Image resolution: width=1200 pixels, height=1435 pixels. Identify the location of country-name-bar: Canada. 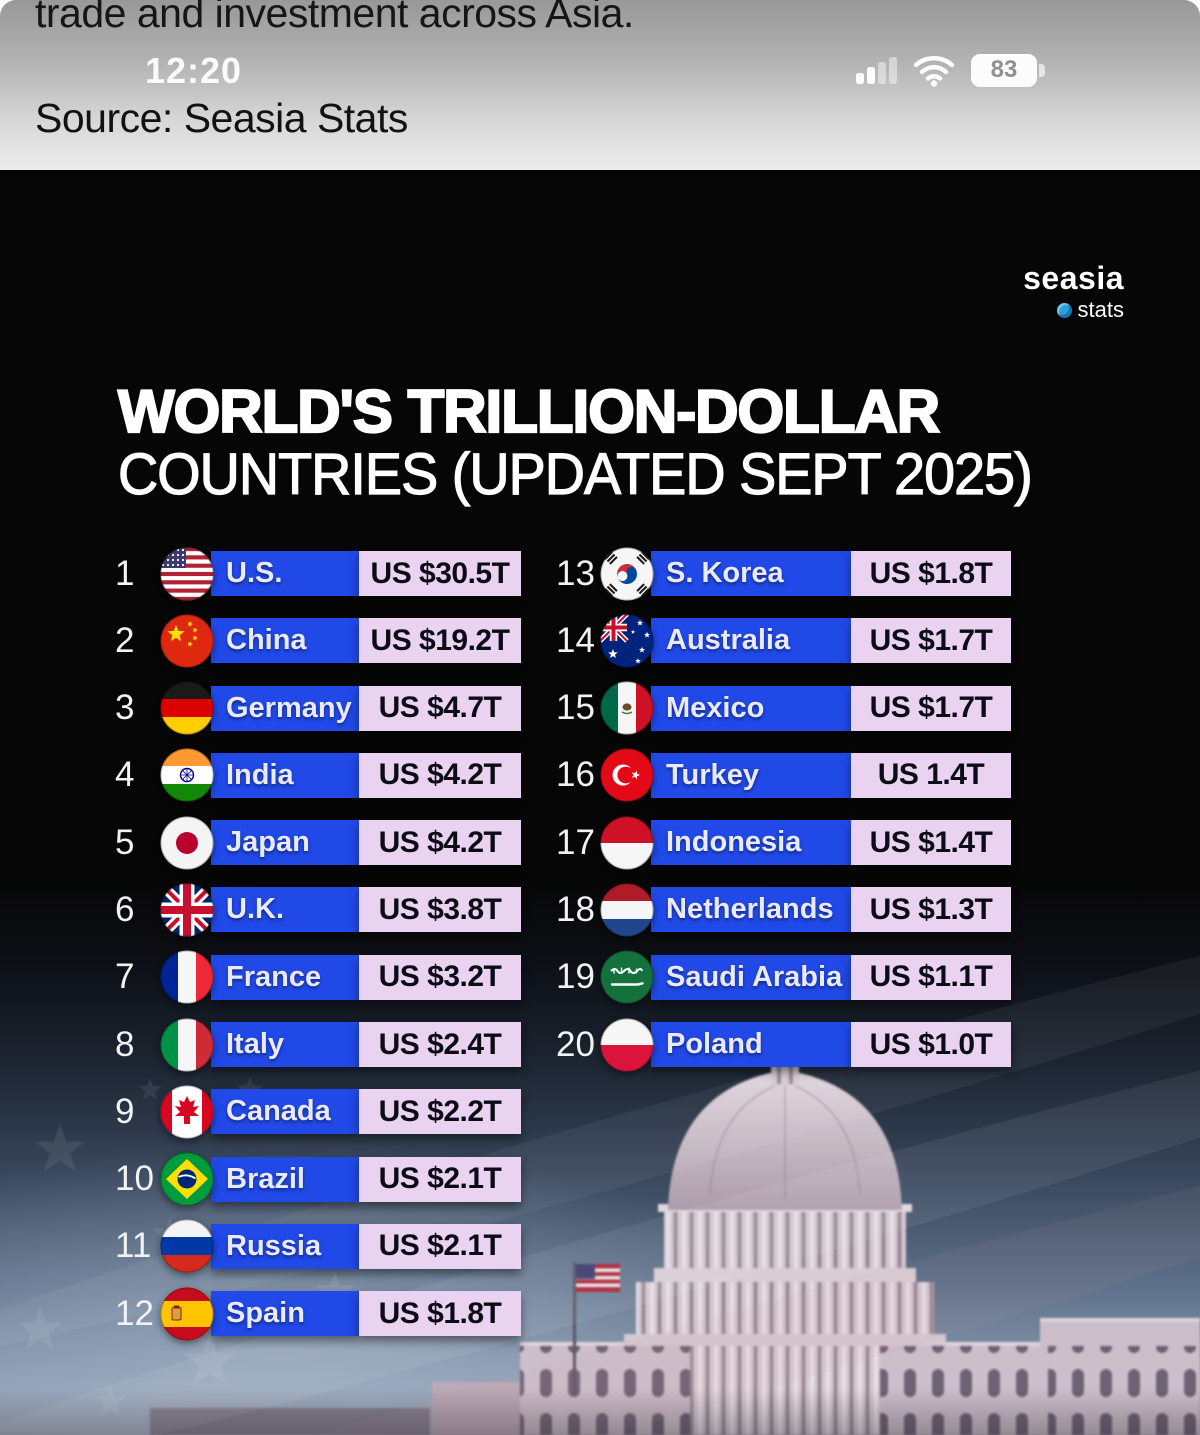
(285, 1112).